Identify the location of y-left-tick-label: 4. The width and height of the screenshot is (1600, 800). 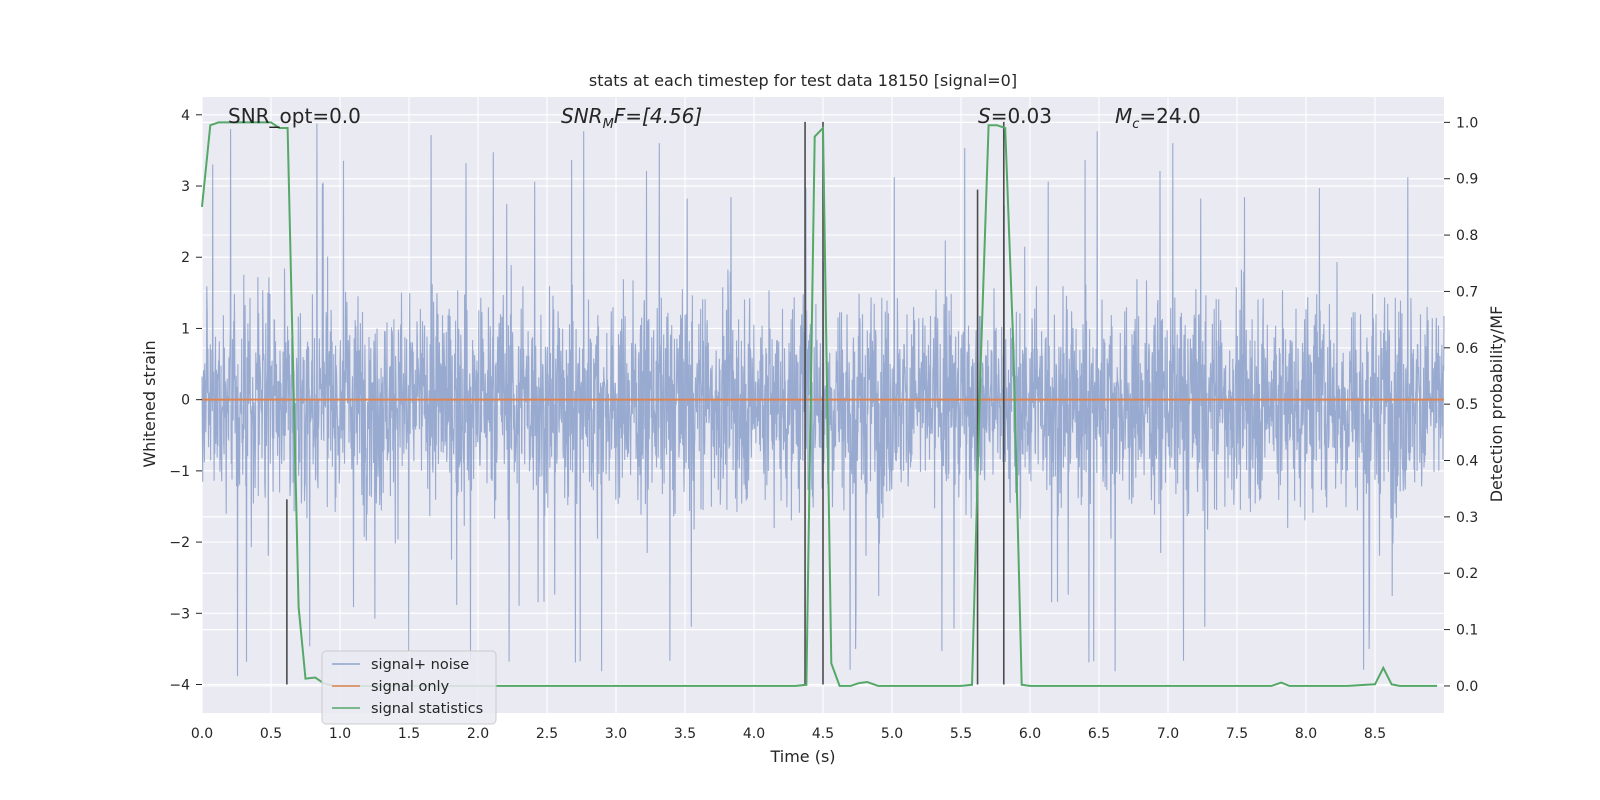
(185, 116).